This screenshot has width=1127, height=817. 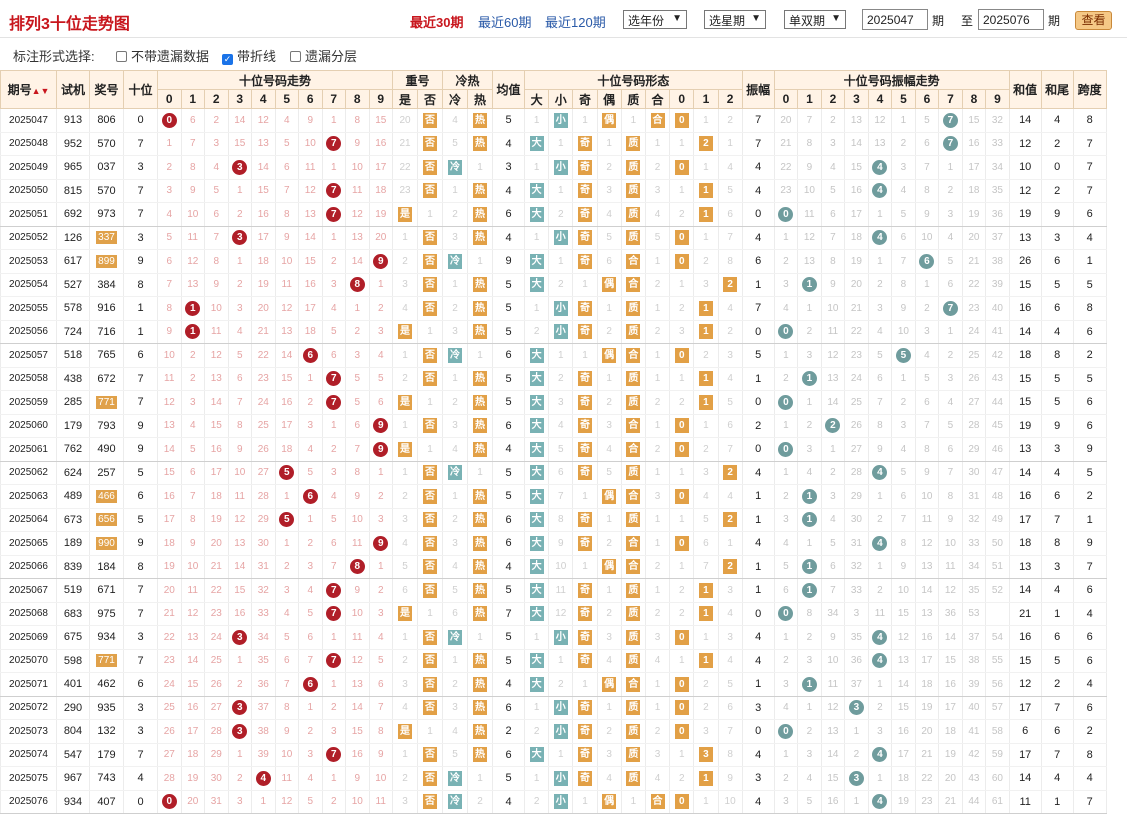 I want to click on col-win-text: 奖号, so click(x=106, y=90).